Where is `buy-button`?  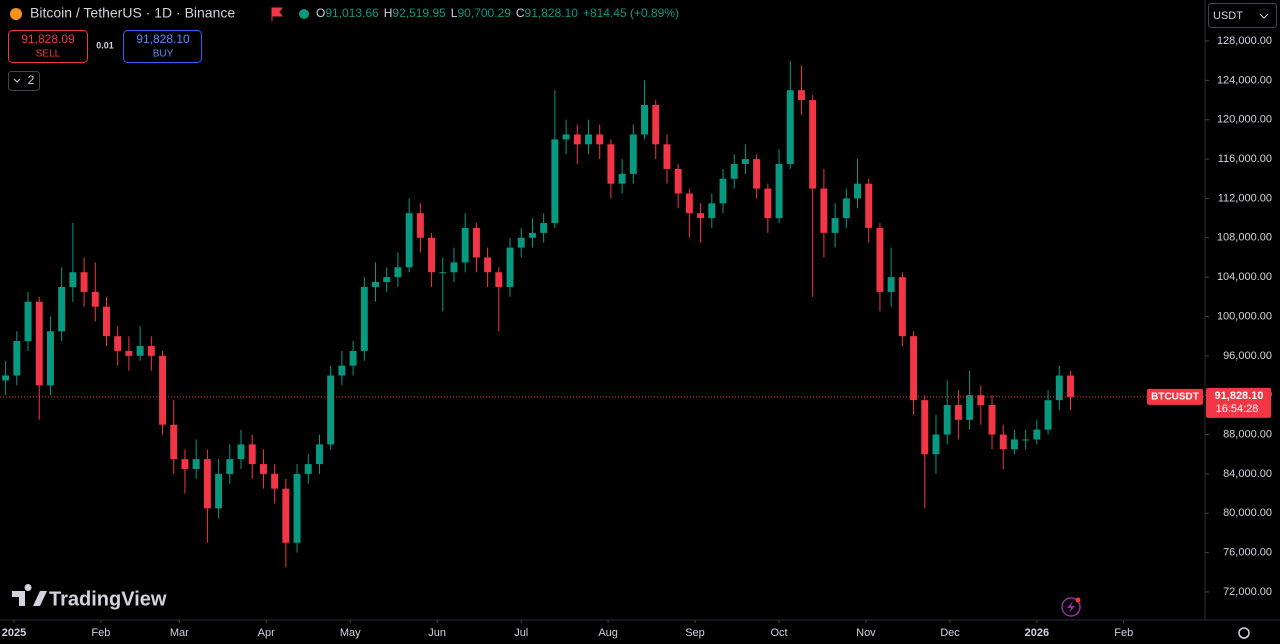 buy-button is located at coordinates (162, 46).